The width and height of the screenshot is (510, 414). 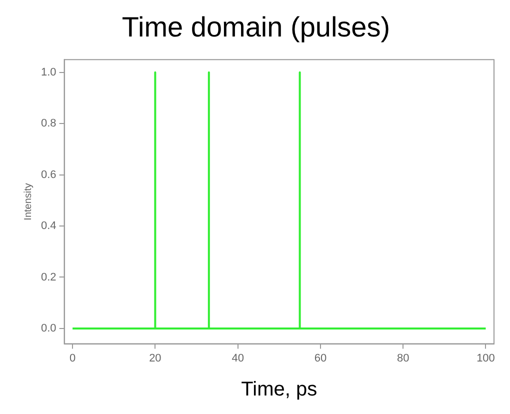 What do you see at coordinates (48, 226) in the screenshot?
I see `y-tick-label: 0.4` at bounding box center [48, 226].